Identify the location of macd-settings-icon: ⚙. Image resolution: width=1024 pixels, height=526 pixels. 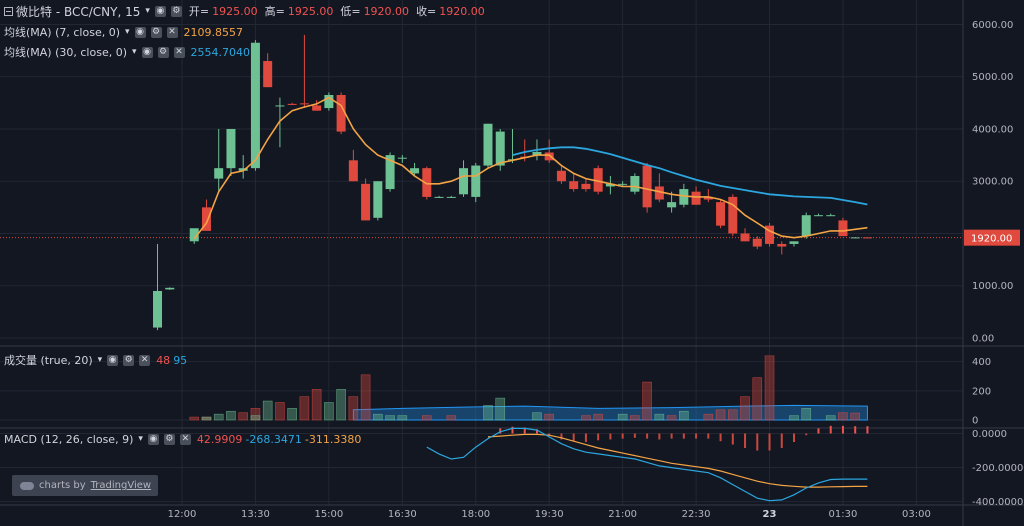
(169, 439).